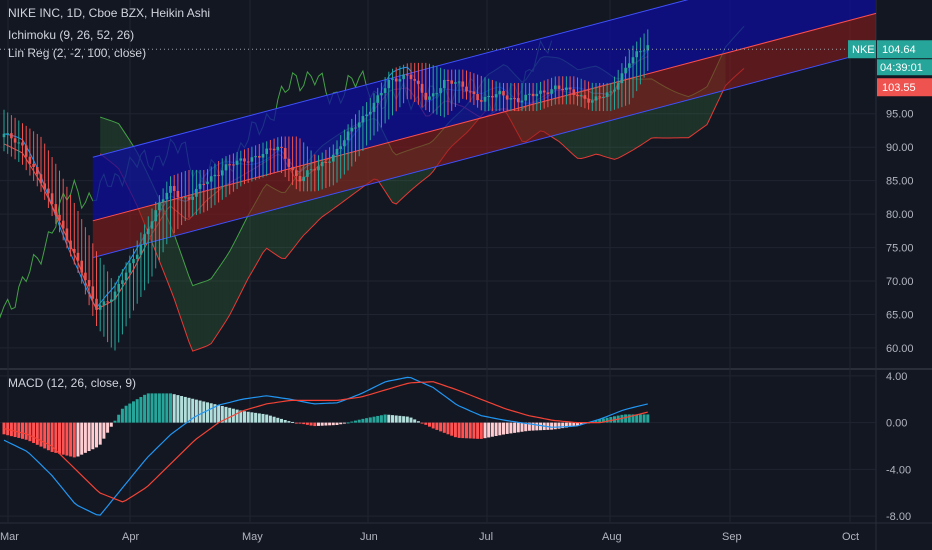 Image resolution: width=932 pixels, height=550 pixels. I want to click on last-price-tag-label: 104.64, so click(899, 50).